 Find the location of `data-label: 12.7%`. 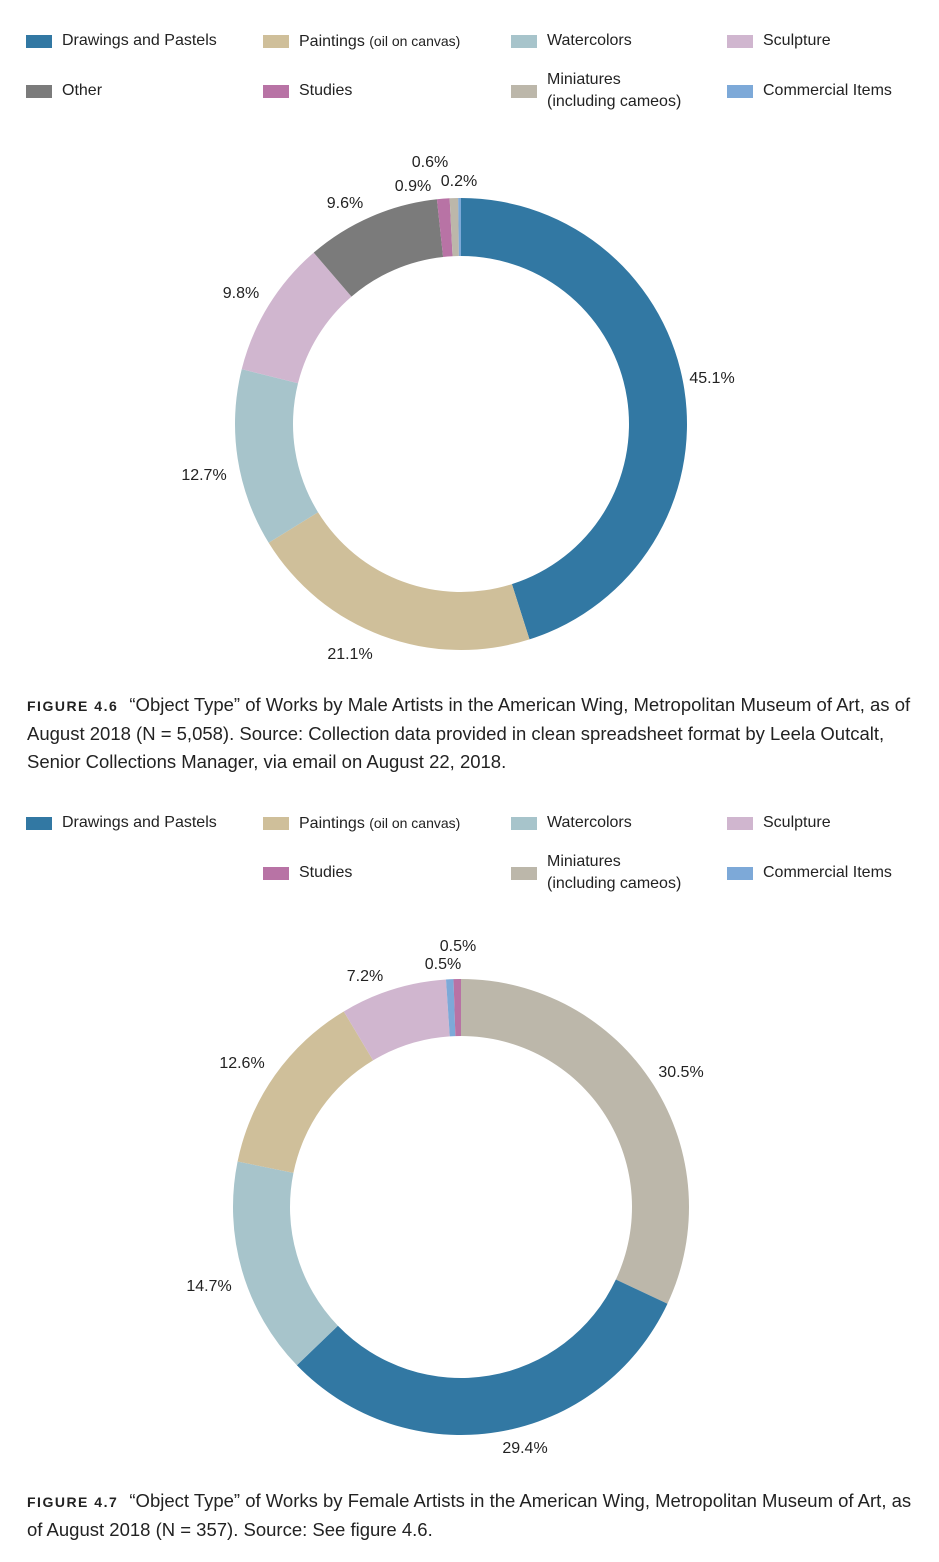

data-label: 12.7% is located at coordinates (203, 475).